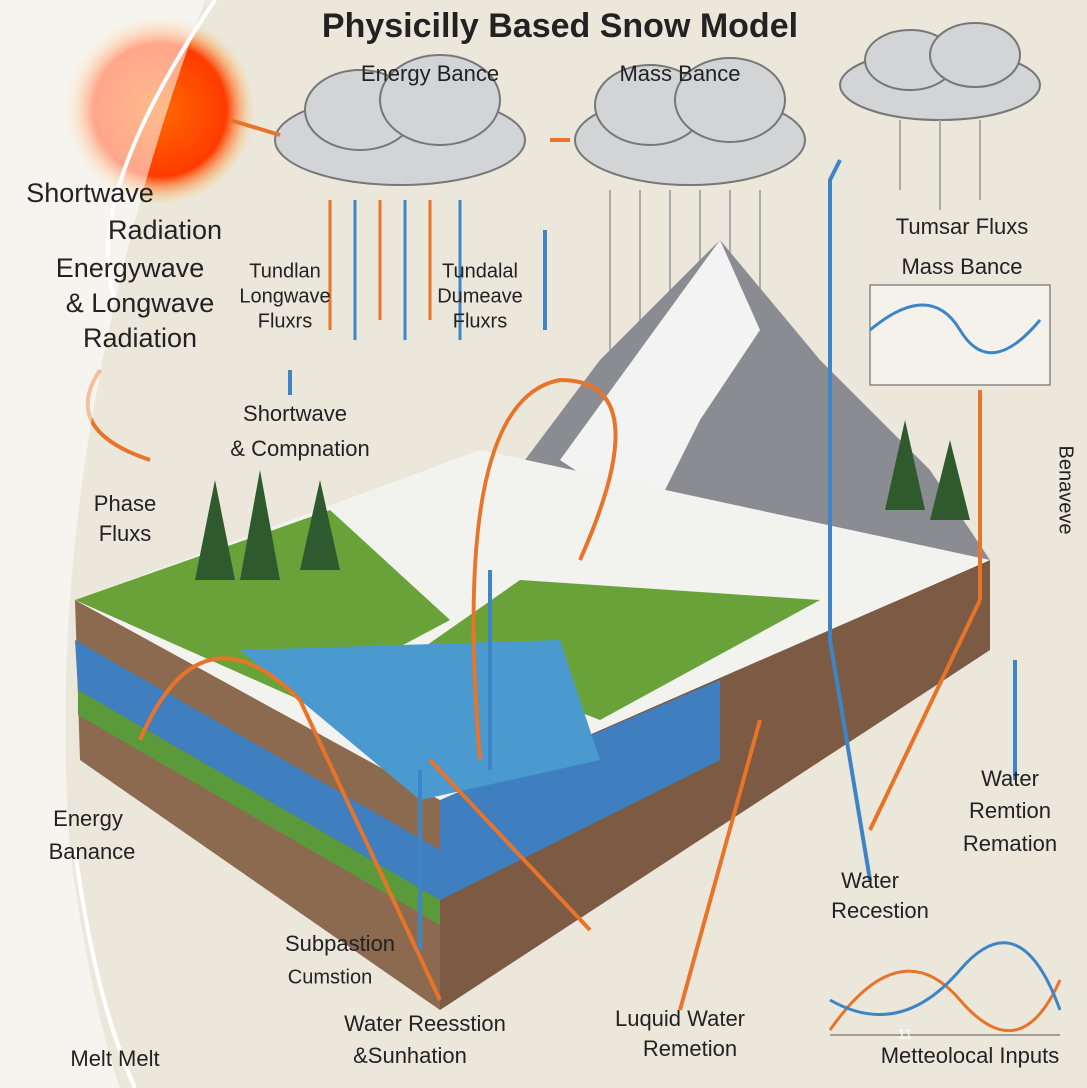 This screenshot has width=1087, height=1088. What do you see at coordinates (690, 1048) in the screenshot?
I see `label: Remetion` at bounding box center [690, 1048].